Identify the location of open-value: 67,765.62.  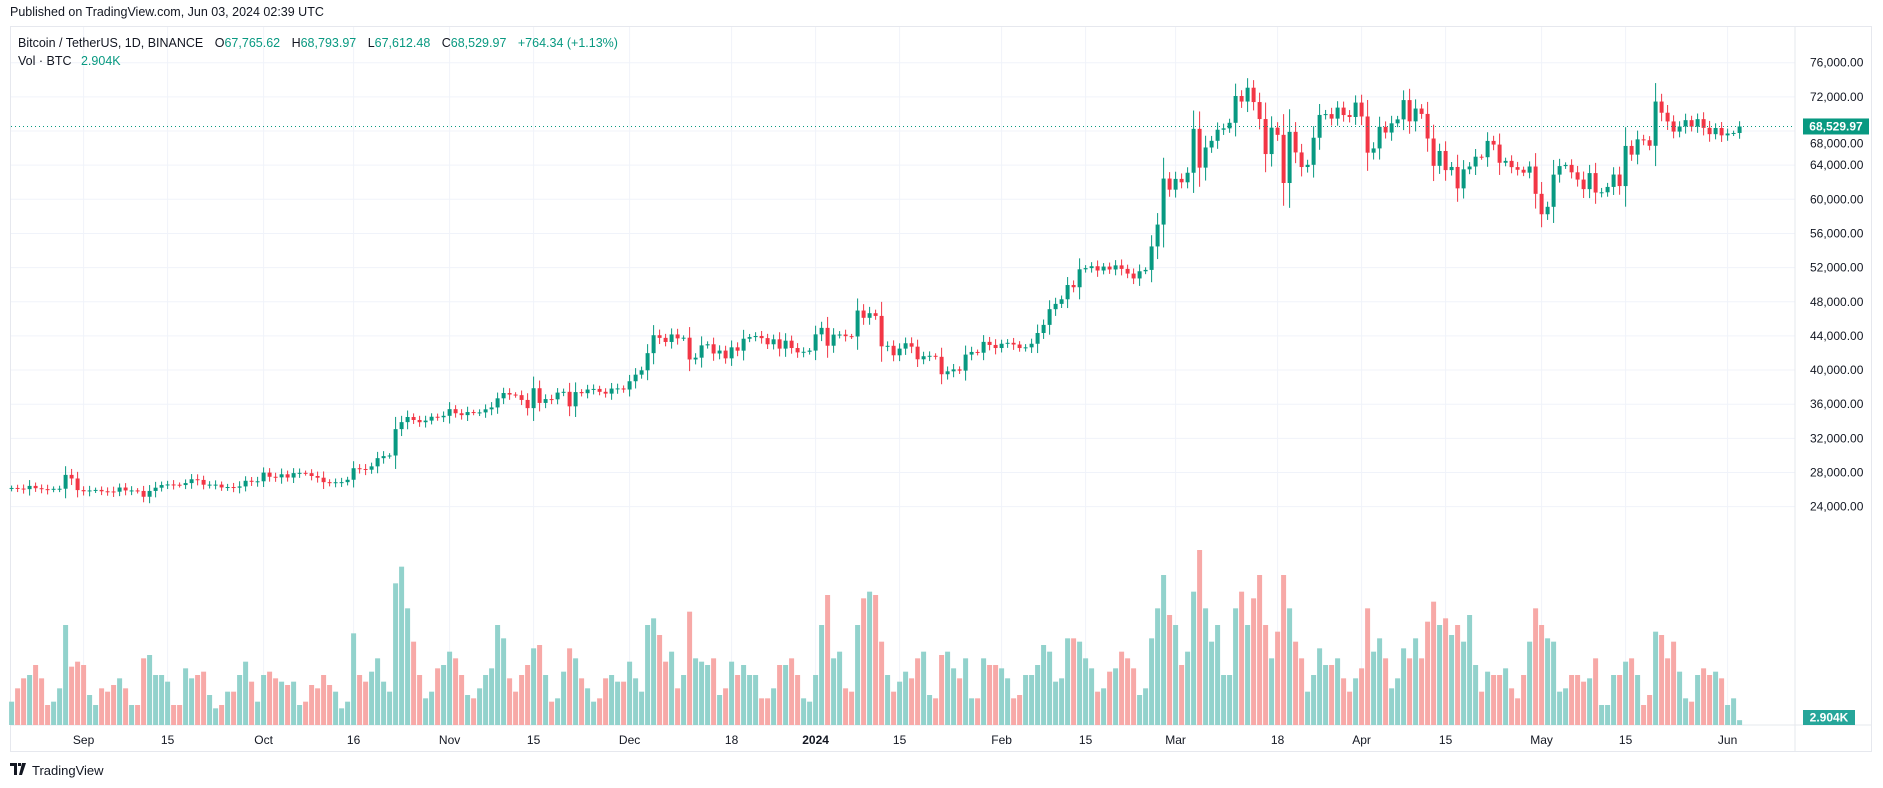
(252, 43).